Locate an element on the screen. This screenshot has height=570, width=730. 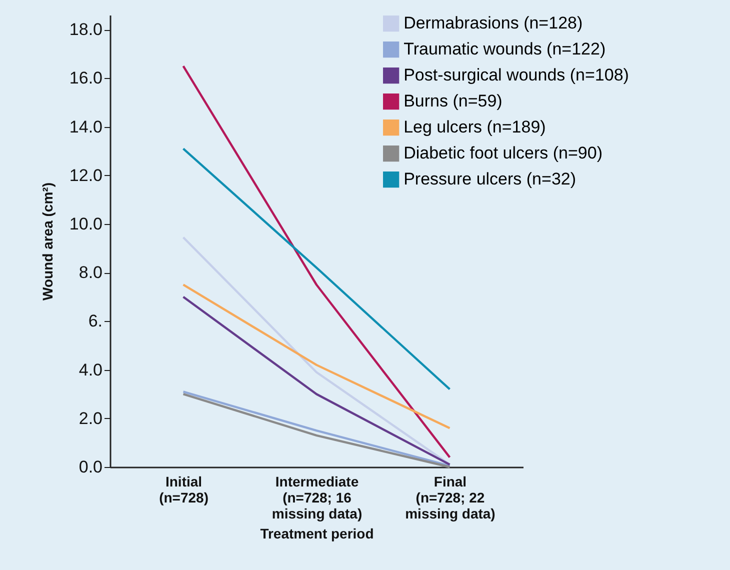
y-tick-label: 10.0 is located at coordinates (85, 224).